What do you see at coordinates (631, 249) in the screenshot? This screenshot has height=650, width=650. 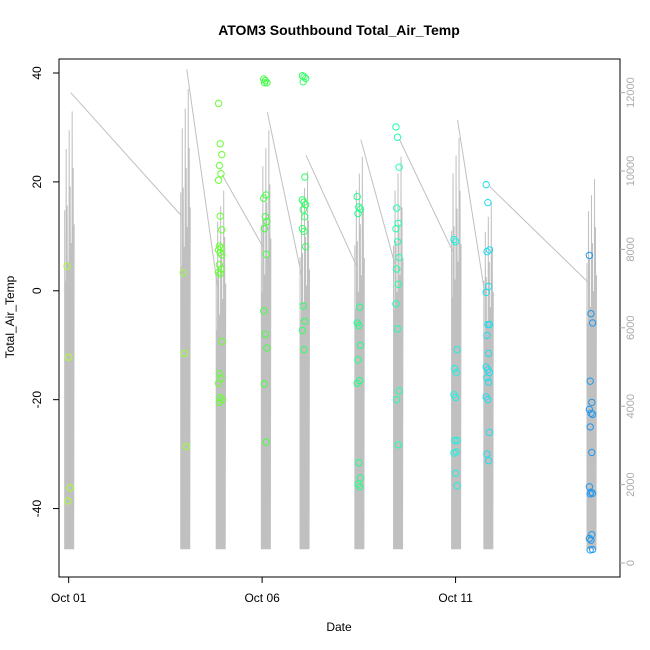 I see `secondary-y-tick-label: 8000` at bounding box center [631, 249].